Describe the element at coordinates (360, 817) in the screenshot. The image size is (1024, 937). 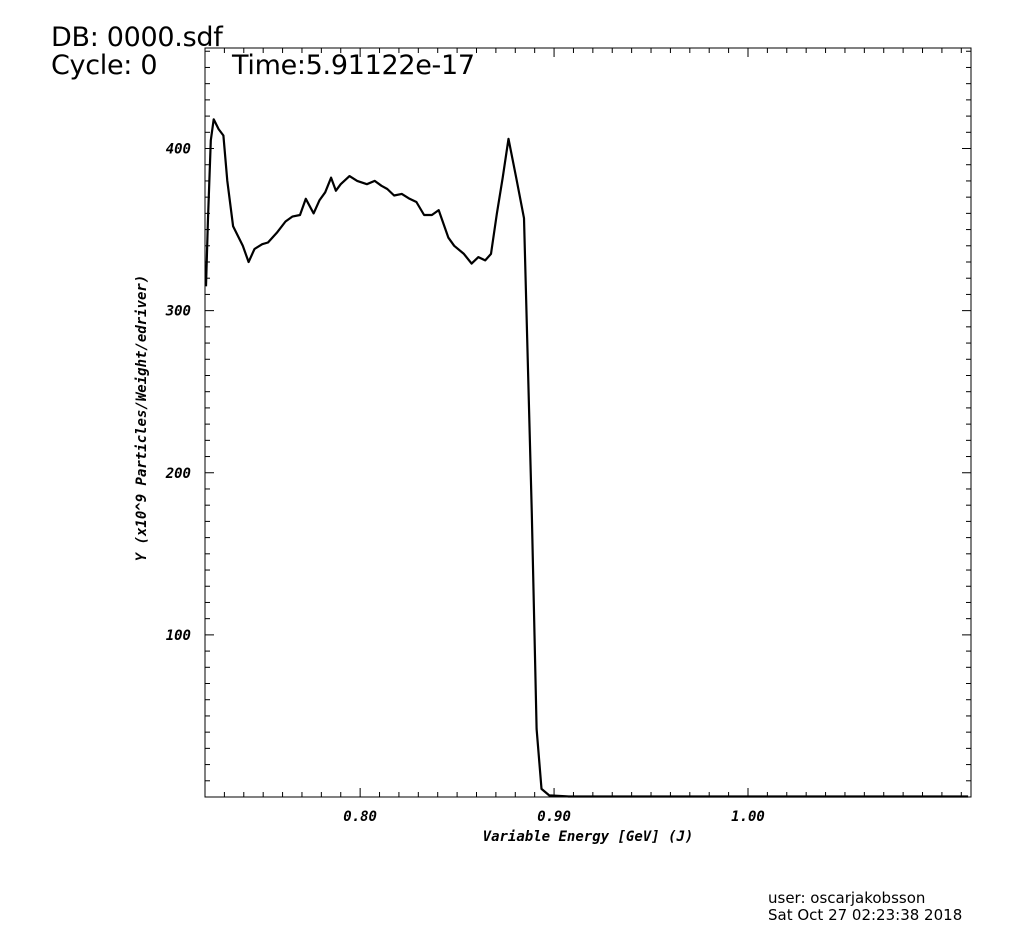
I see `x-tick-label: 0.80` at that location.